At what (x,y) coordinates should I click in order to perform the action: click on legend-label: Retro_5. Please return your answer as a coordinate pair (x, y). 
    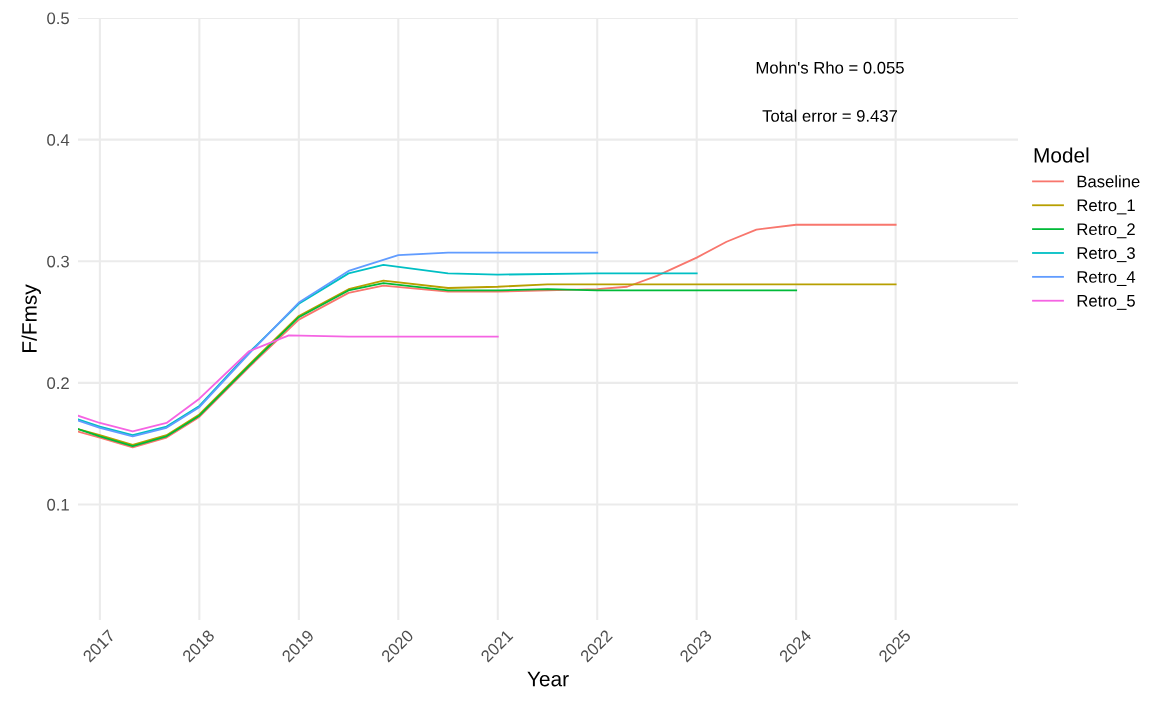
    Looking at the image, I should click on (1106, 302).